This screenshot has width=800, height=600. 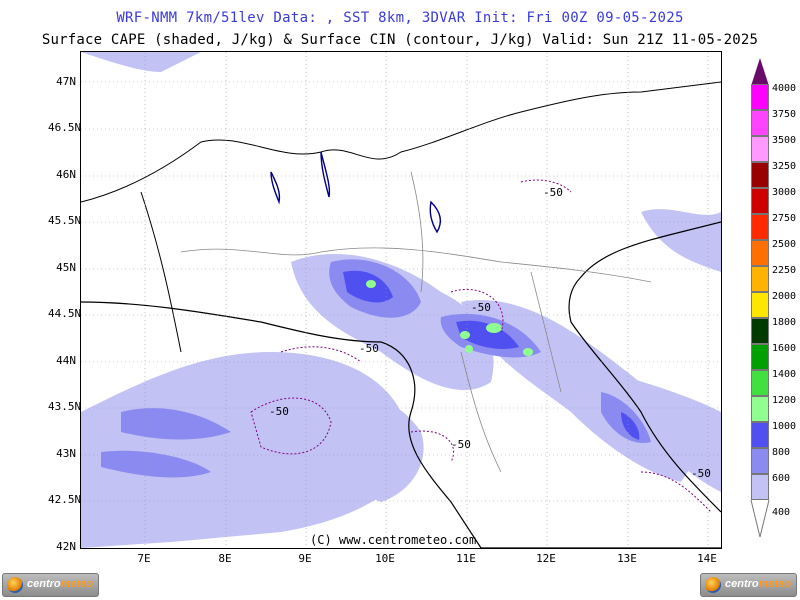 What do you see at coordinates (356, 192) in the screenshot?
I see `lakes` at bounding box center [356, 192].